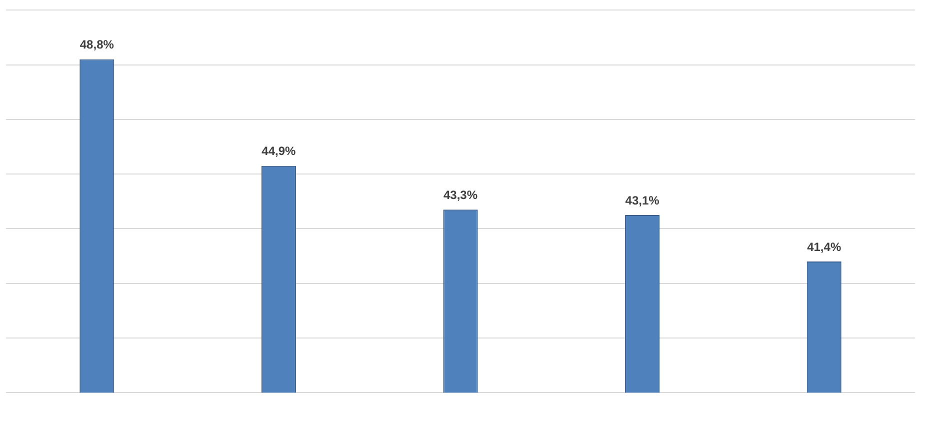 The width and height of the screenshot is (945, 421). Describe the element at coordinates (97, 45) in the screenshot. I see `data-label: 48,8%` at that location.